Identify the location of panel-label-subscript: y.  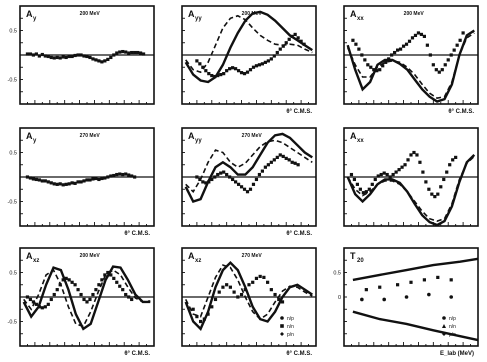
(35, 141).